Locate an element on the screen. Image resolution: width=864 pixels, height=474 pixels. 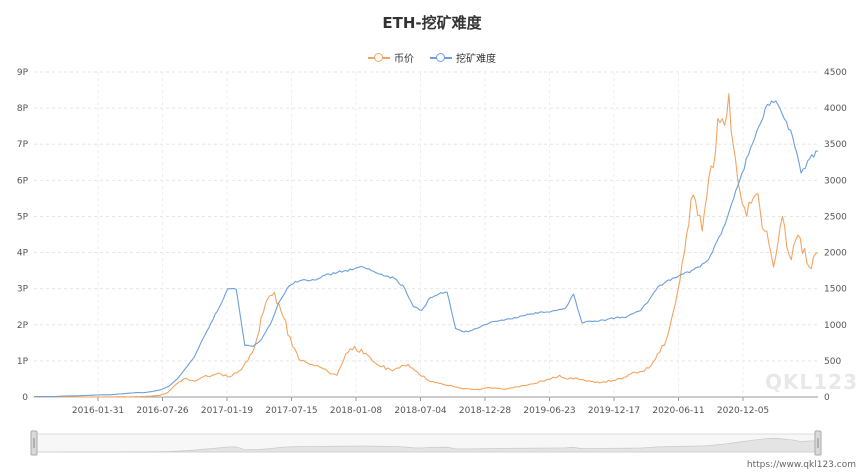
legend-marker-difficulty is located at coordinates (441, 57).